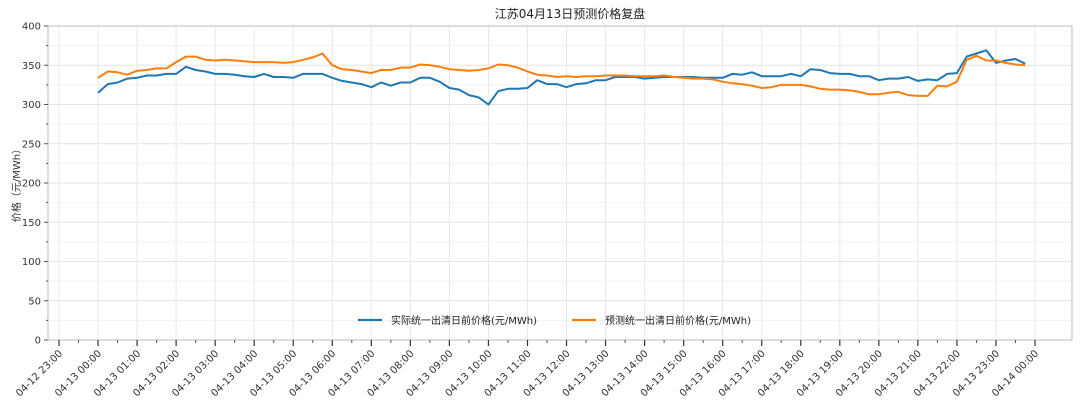 Image resolution: width=1080 pixels, height=416 pixels. I want to click on y-tick-label: 300, so click(31, 105).